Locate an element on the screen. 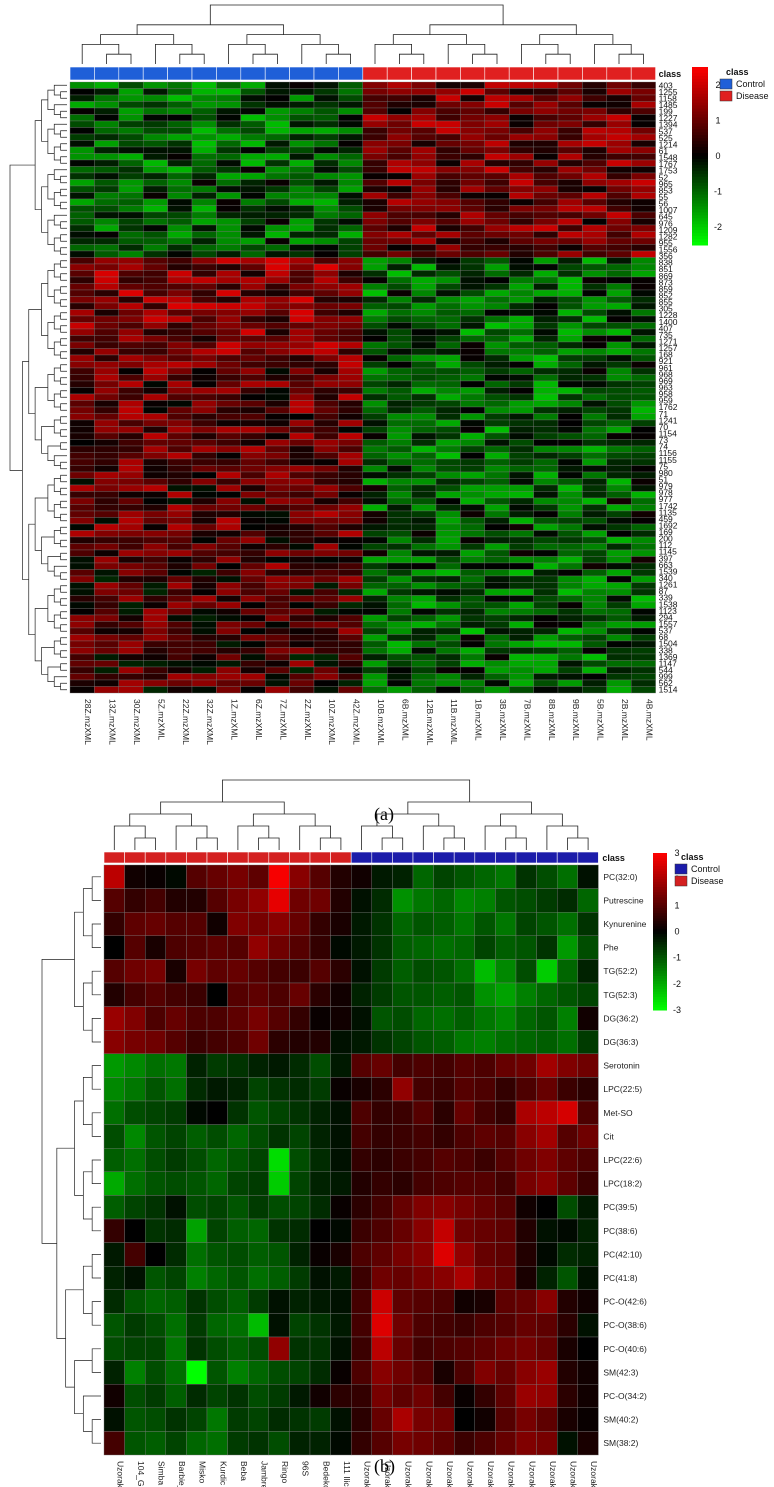 This screenshot has width=774, height=1487. class-bar-a is located at coordinates (362, 73).